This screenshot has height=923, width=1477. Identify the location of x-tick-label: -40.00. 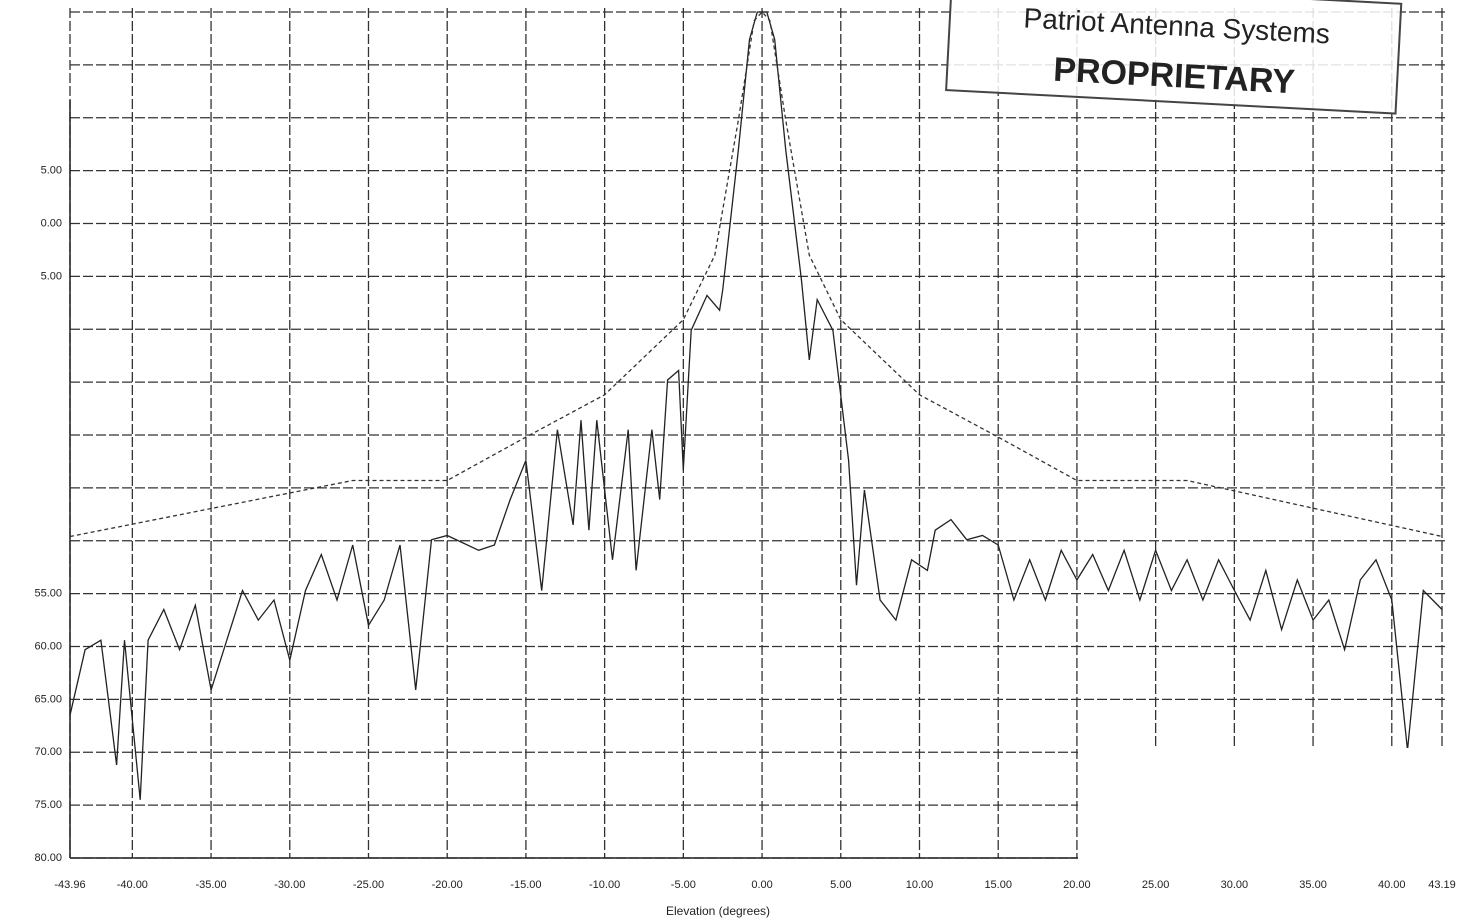
(132, 885).